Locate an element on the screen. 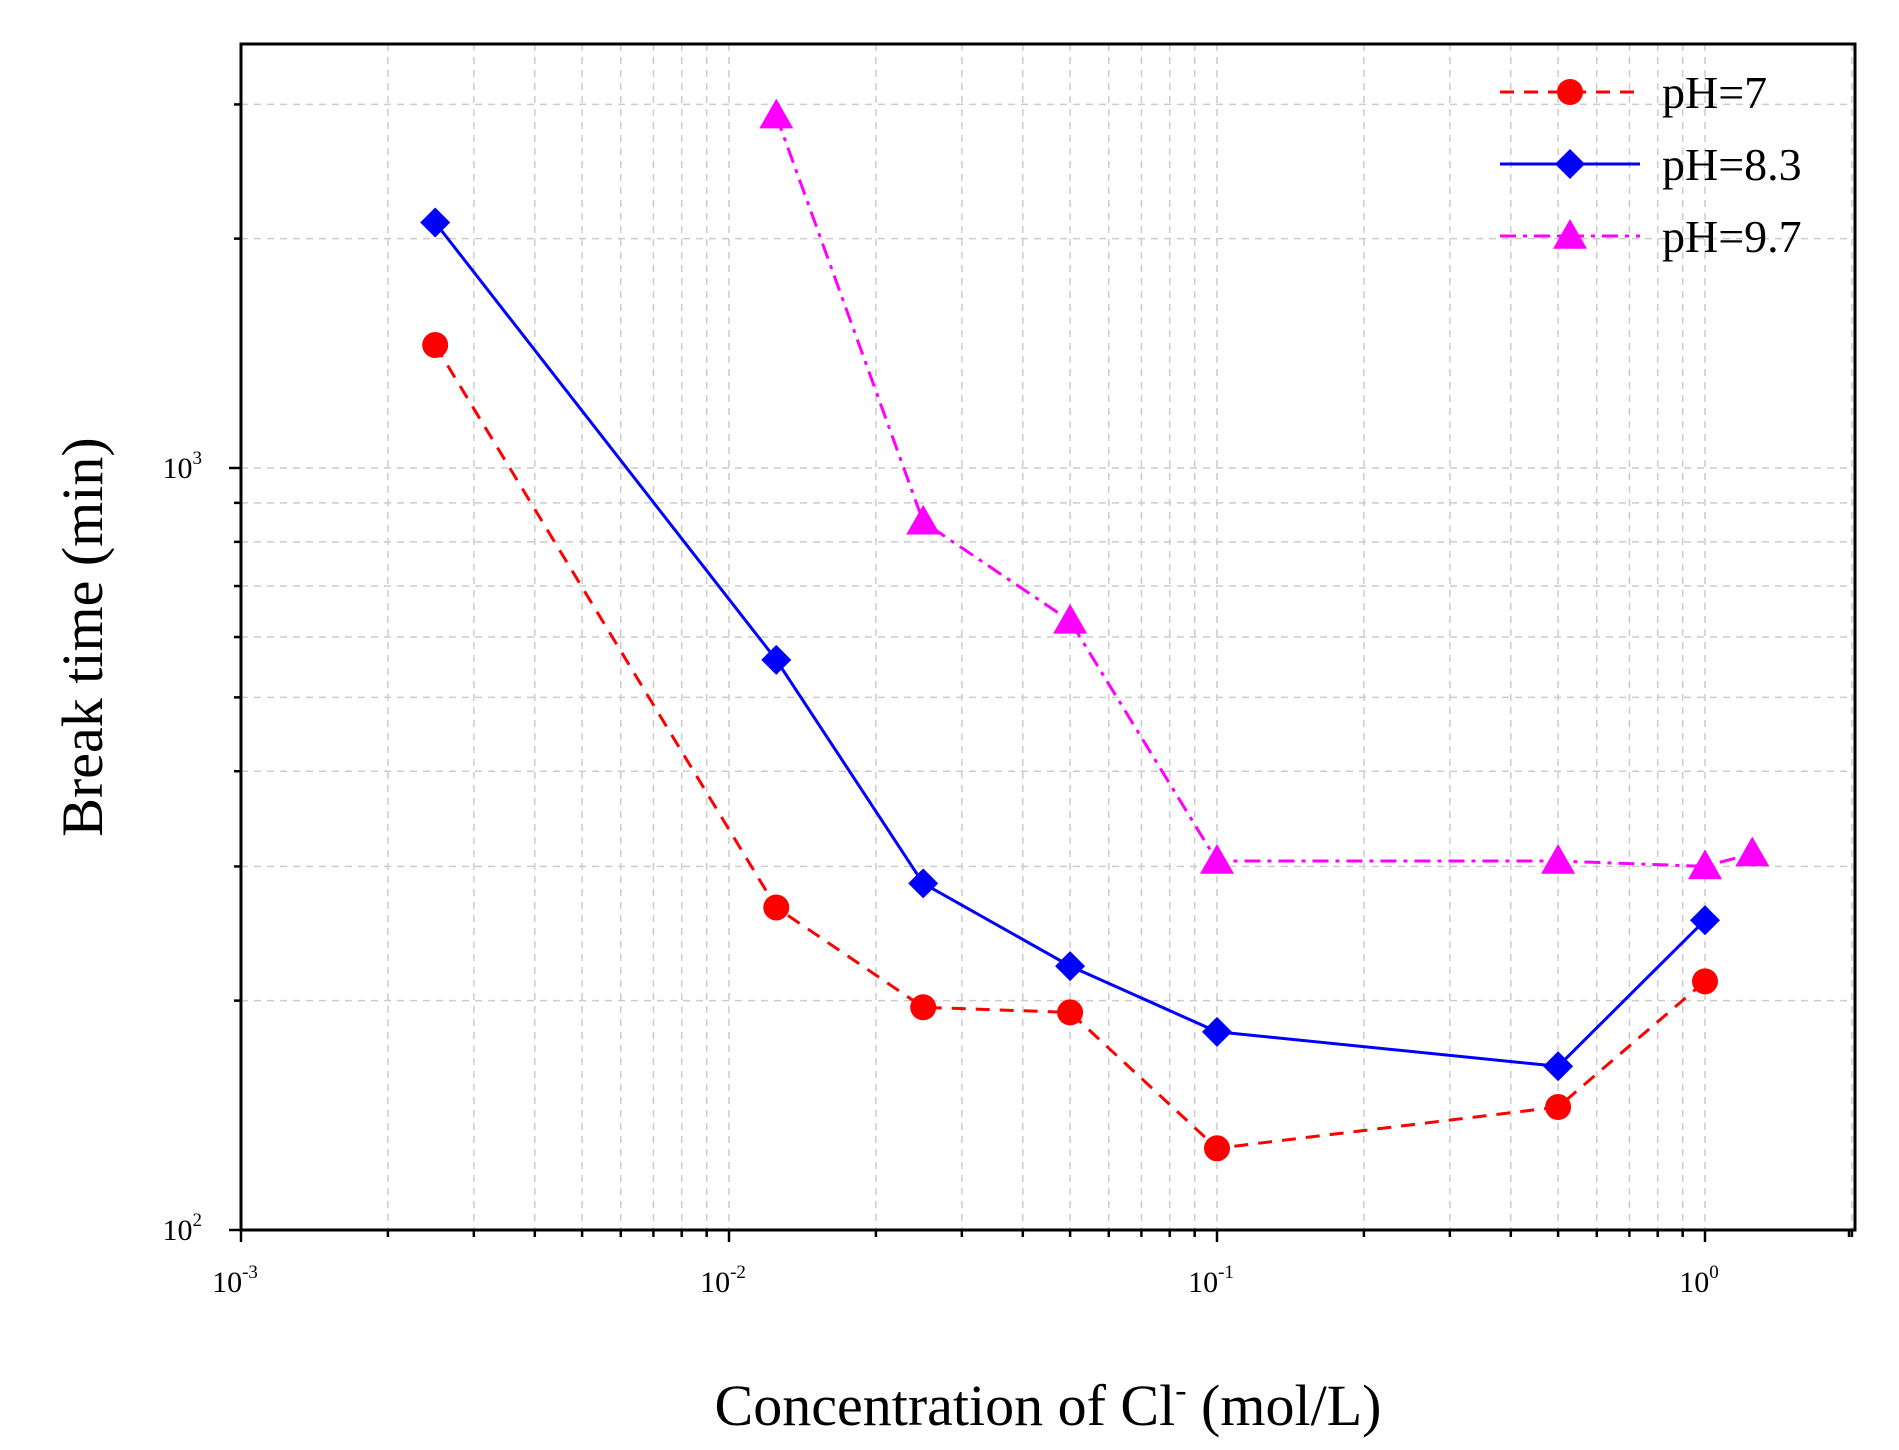 This screenshot has height=1450, width=1899. x-tick-label: 10⁻¹ is located at coordinates (1211, 1280).